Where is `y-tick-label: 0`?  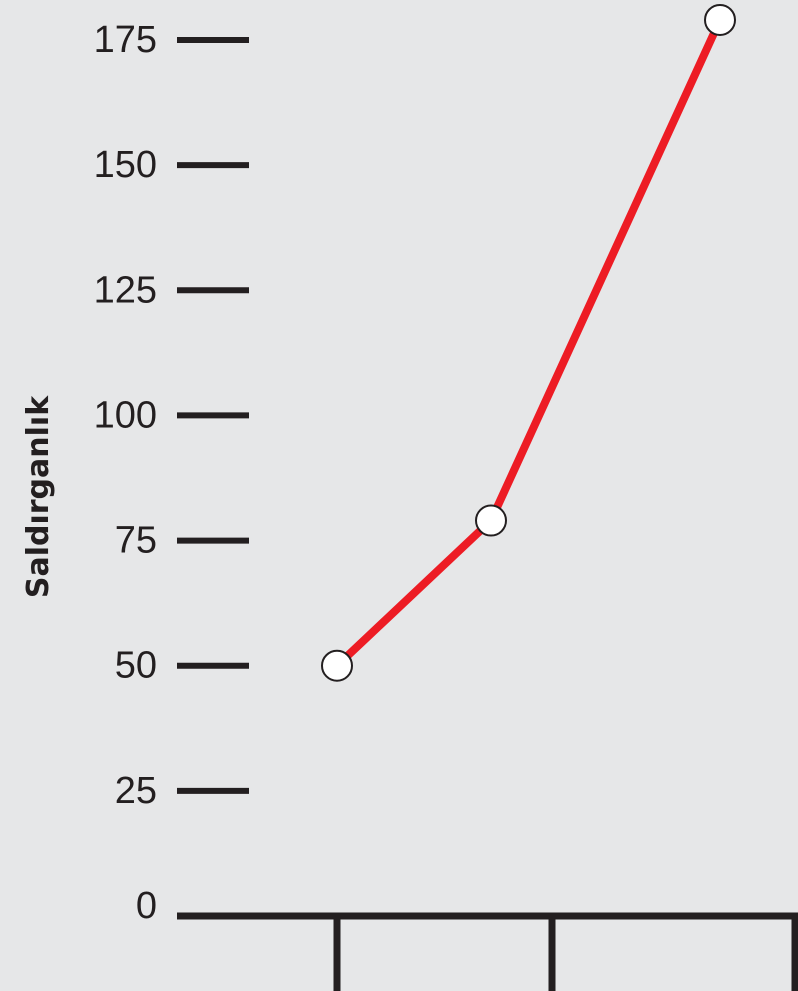 y-tick-label: 0 is located at coordinates (146, 906).